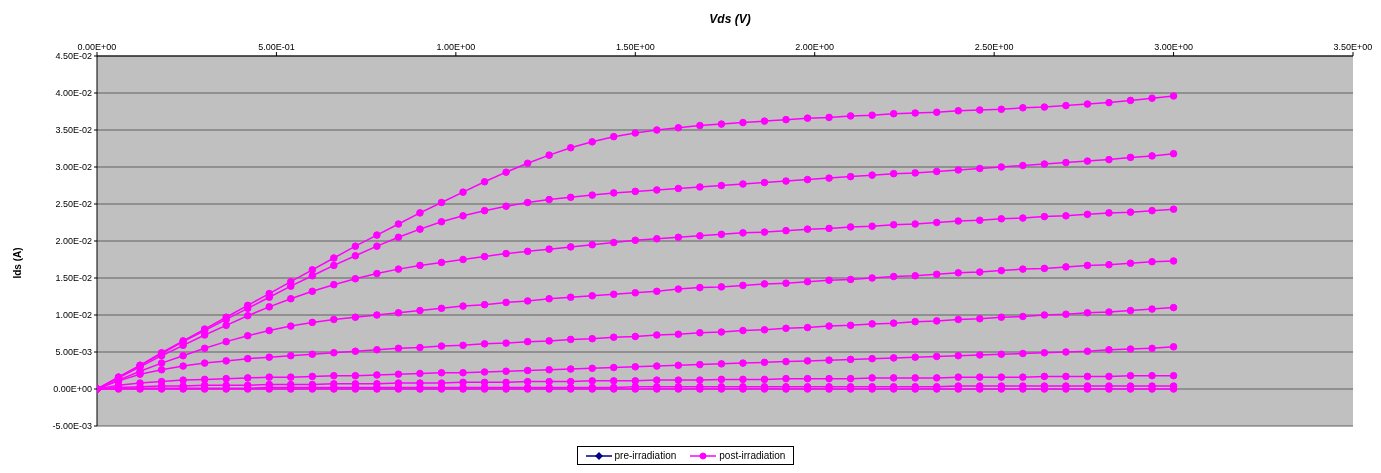 This screenshot has width=1381, height=473. I want to click on y-tick-label: 3.00E-02, so click(73, 167).